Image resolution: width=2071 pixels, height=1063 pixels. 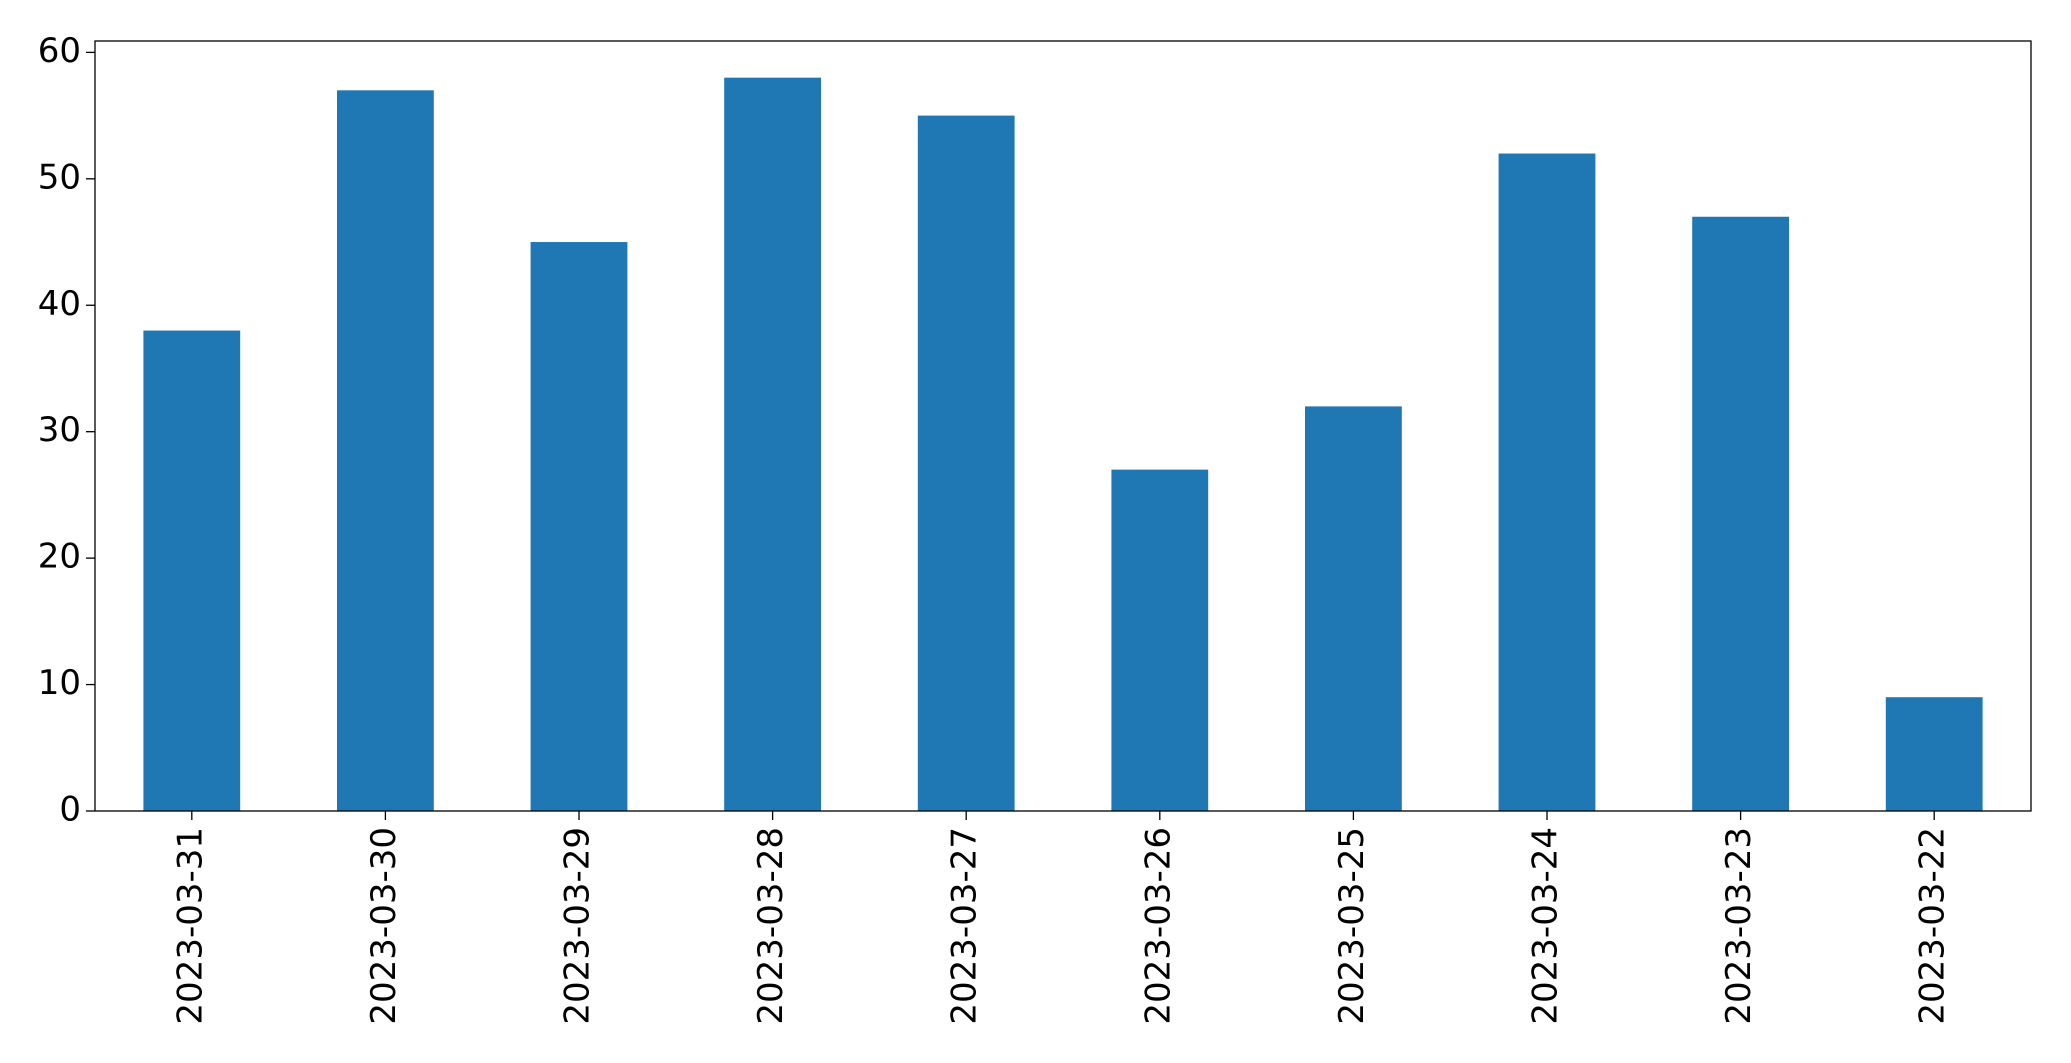 What do you see at coordinates (578, 926) in the screenshot?
I see `x-tick-label: 2023-03-29` at bounding box center [578, 926].